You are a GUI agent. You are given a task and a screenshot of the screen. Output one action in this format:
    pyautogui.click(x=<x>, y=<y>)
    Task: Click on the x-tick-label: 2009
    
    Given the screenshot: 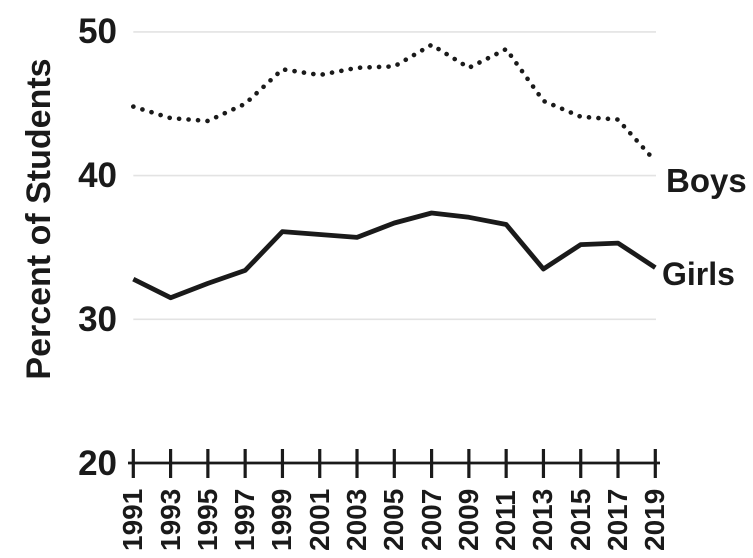 What is the action you would take?
    pyautogui.click(x=468, y=519)
    